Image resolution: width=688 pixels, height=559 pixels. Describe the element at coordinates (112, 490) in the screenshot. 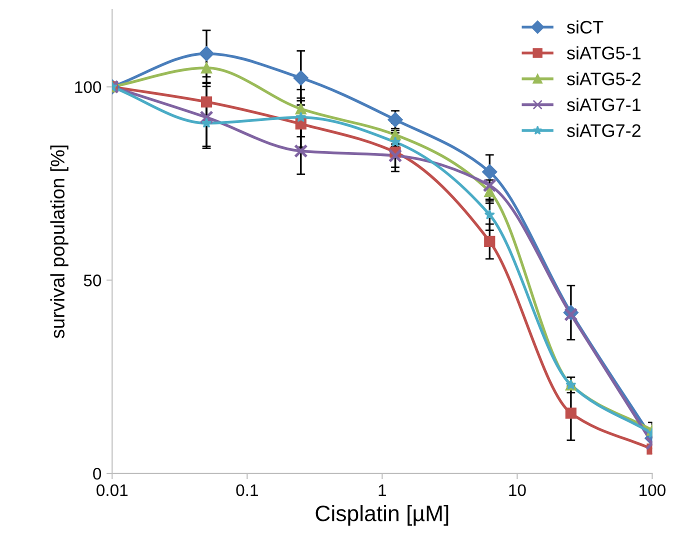

I see `x-tick-label: 0.01` at that location.